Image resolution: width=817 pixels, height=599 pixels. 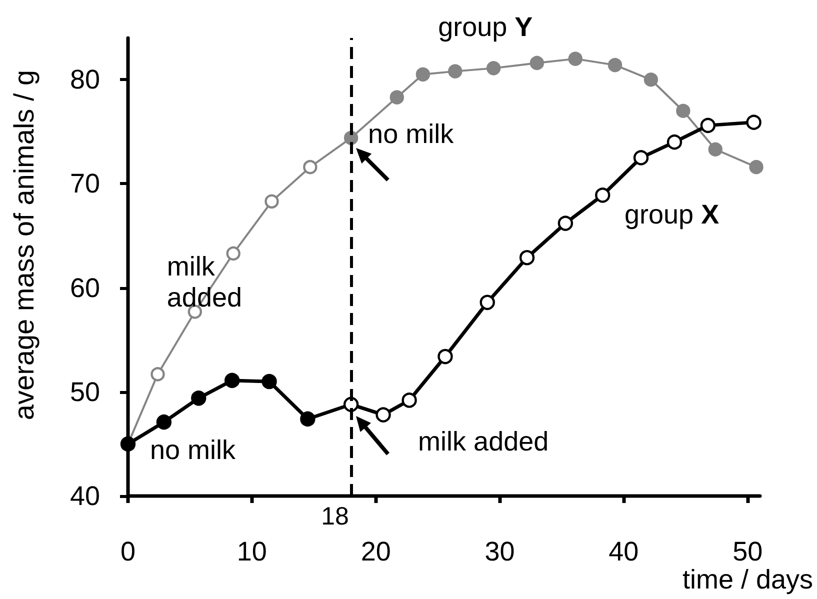 I want to click on series-label: group X, so click(x=672, y=214).